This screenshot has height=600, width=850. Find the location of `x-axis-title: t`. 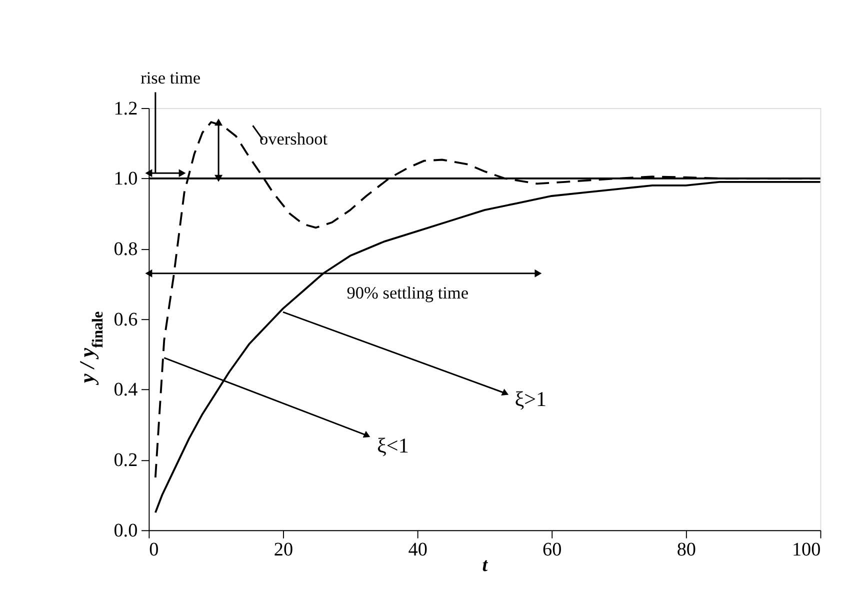

x-axis-title: t is located at coordinates (485, 565).